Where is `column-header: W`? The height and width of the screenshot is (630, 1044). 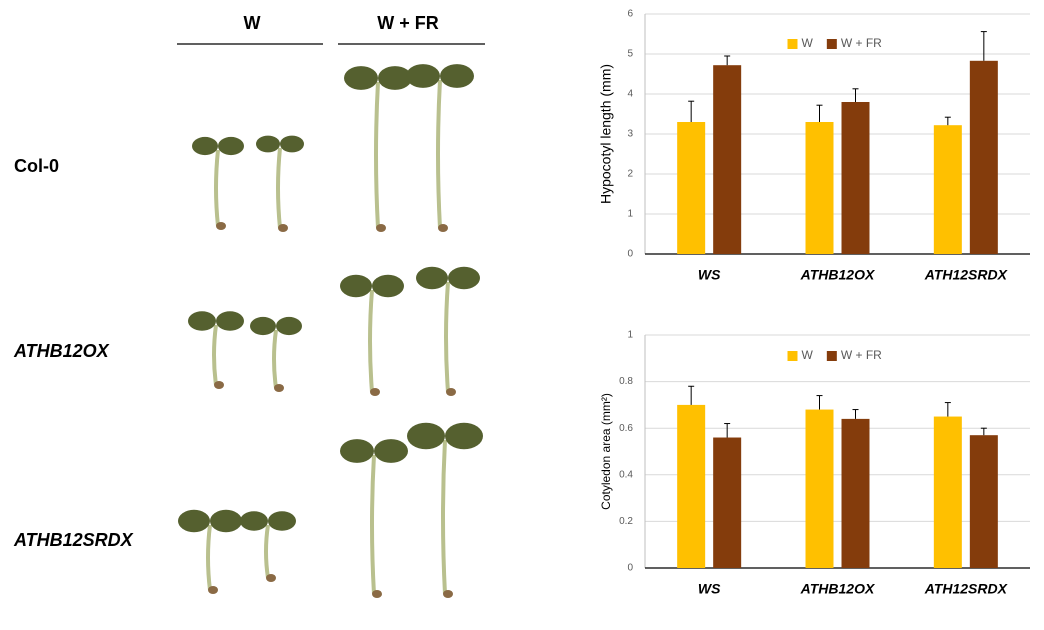 column-header: W is located at coordinates (252, 23).